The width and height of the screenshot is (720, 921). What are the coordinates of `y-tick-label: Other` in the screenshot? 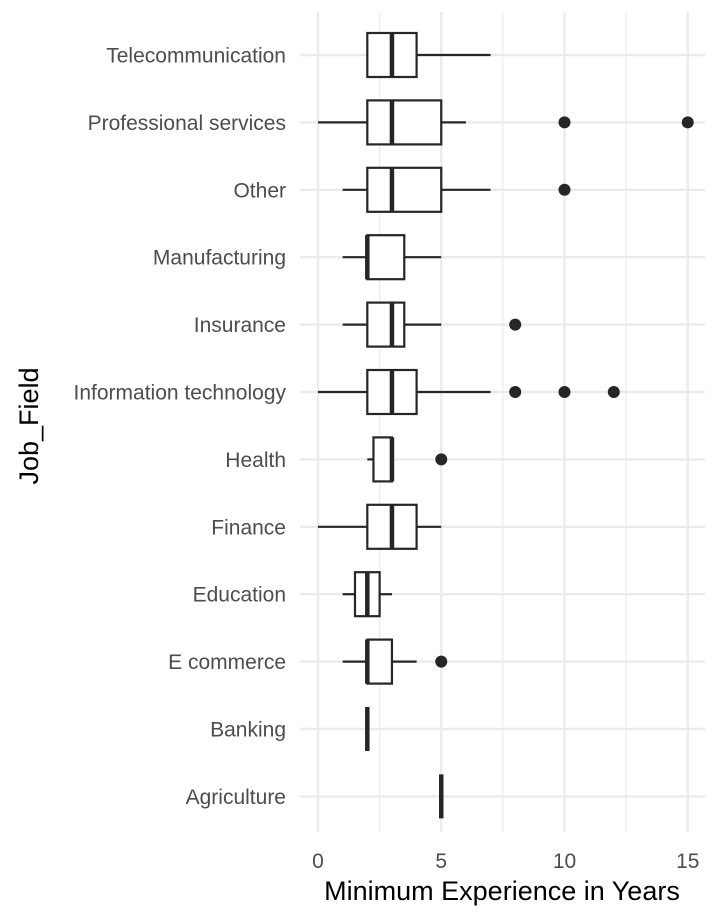 It's located at (259, 190).